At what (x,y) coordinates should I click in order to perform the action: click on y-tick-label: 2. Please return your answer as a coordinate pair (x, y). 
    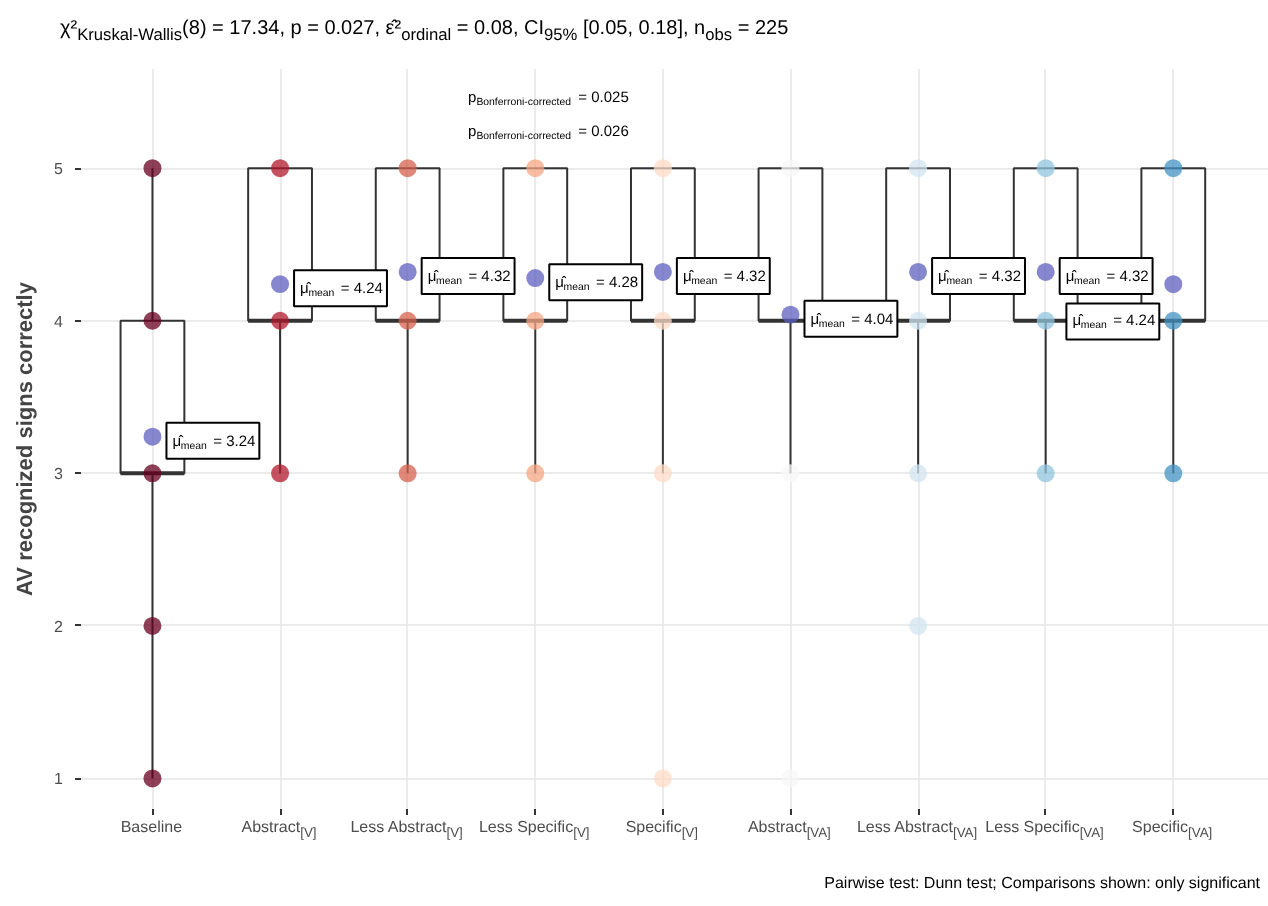
    Looking at the image, I should click on (59, 626).